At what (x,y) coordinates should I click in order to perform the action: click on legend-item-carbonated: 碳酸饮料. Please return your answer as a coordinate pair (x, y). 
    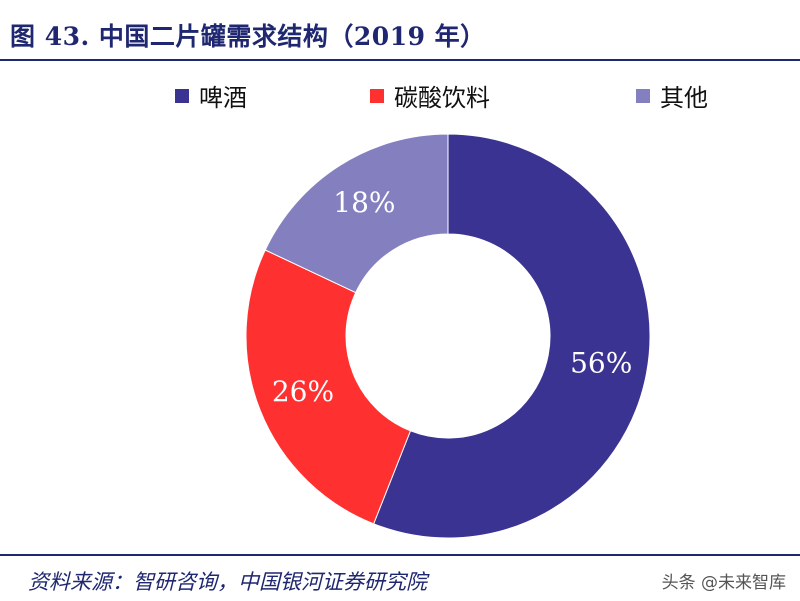
    Looking at the image, I should click on (430, 95).